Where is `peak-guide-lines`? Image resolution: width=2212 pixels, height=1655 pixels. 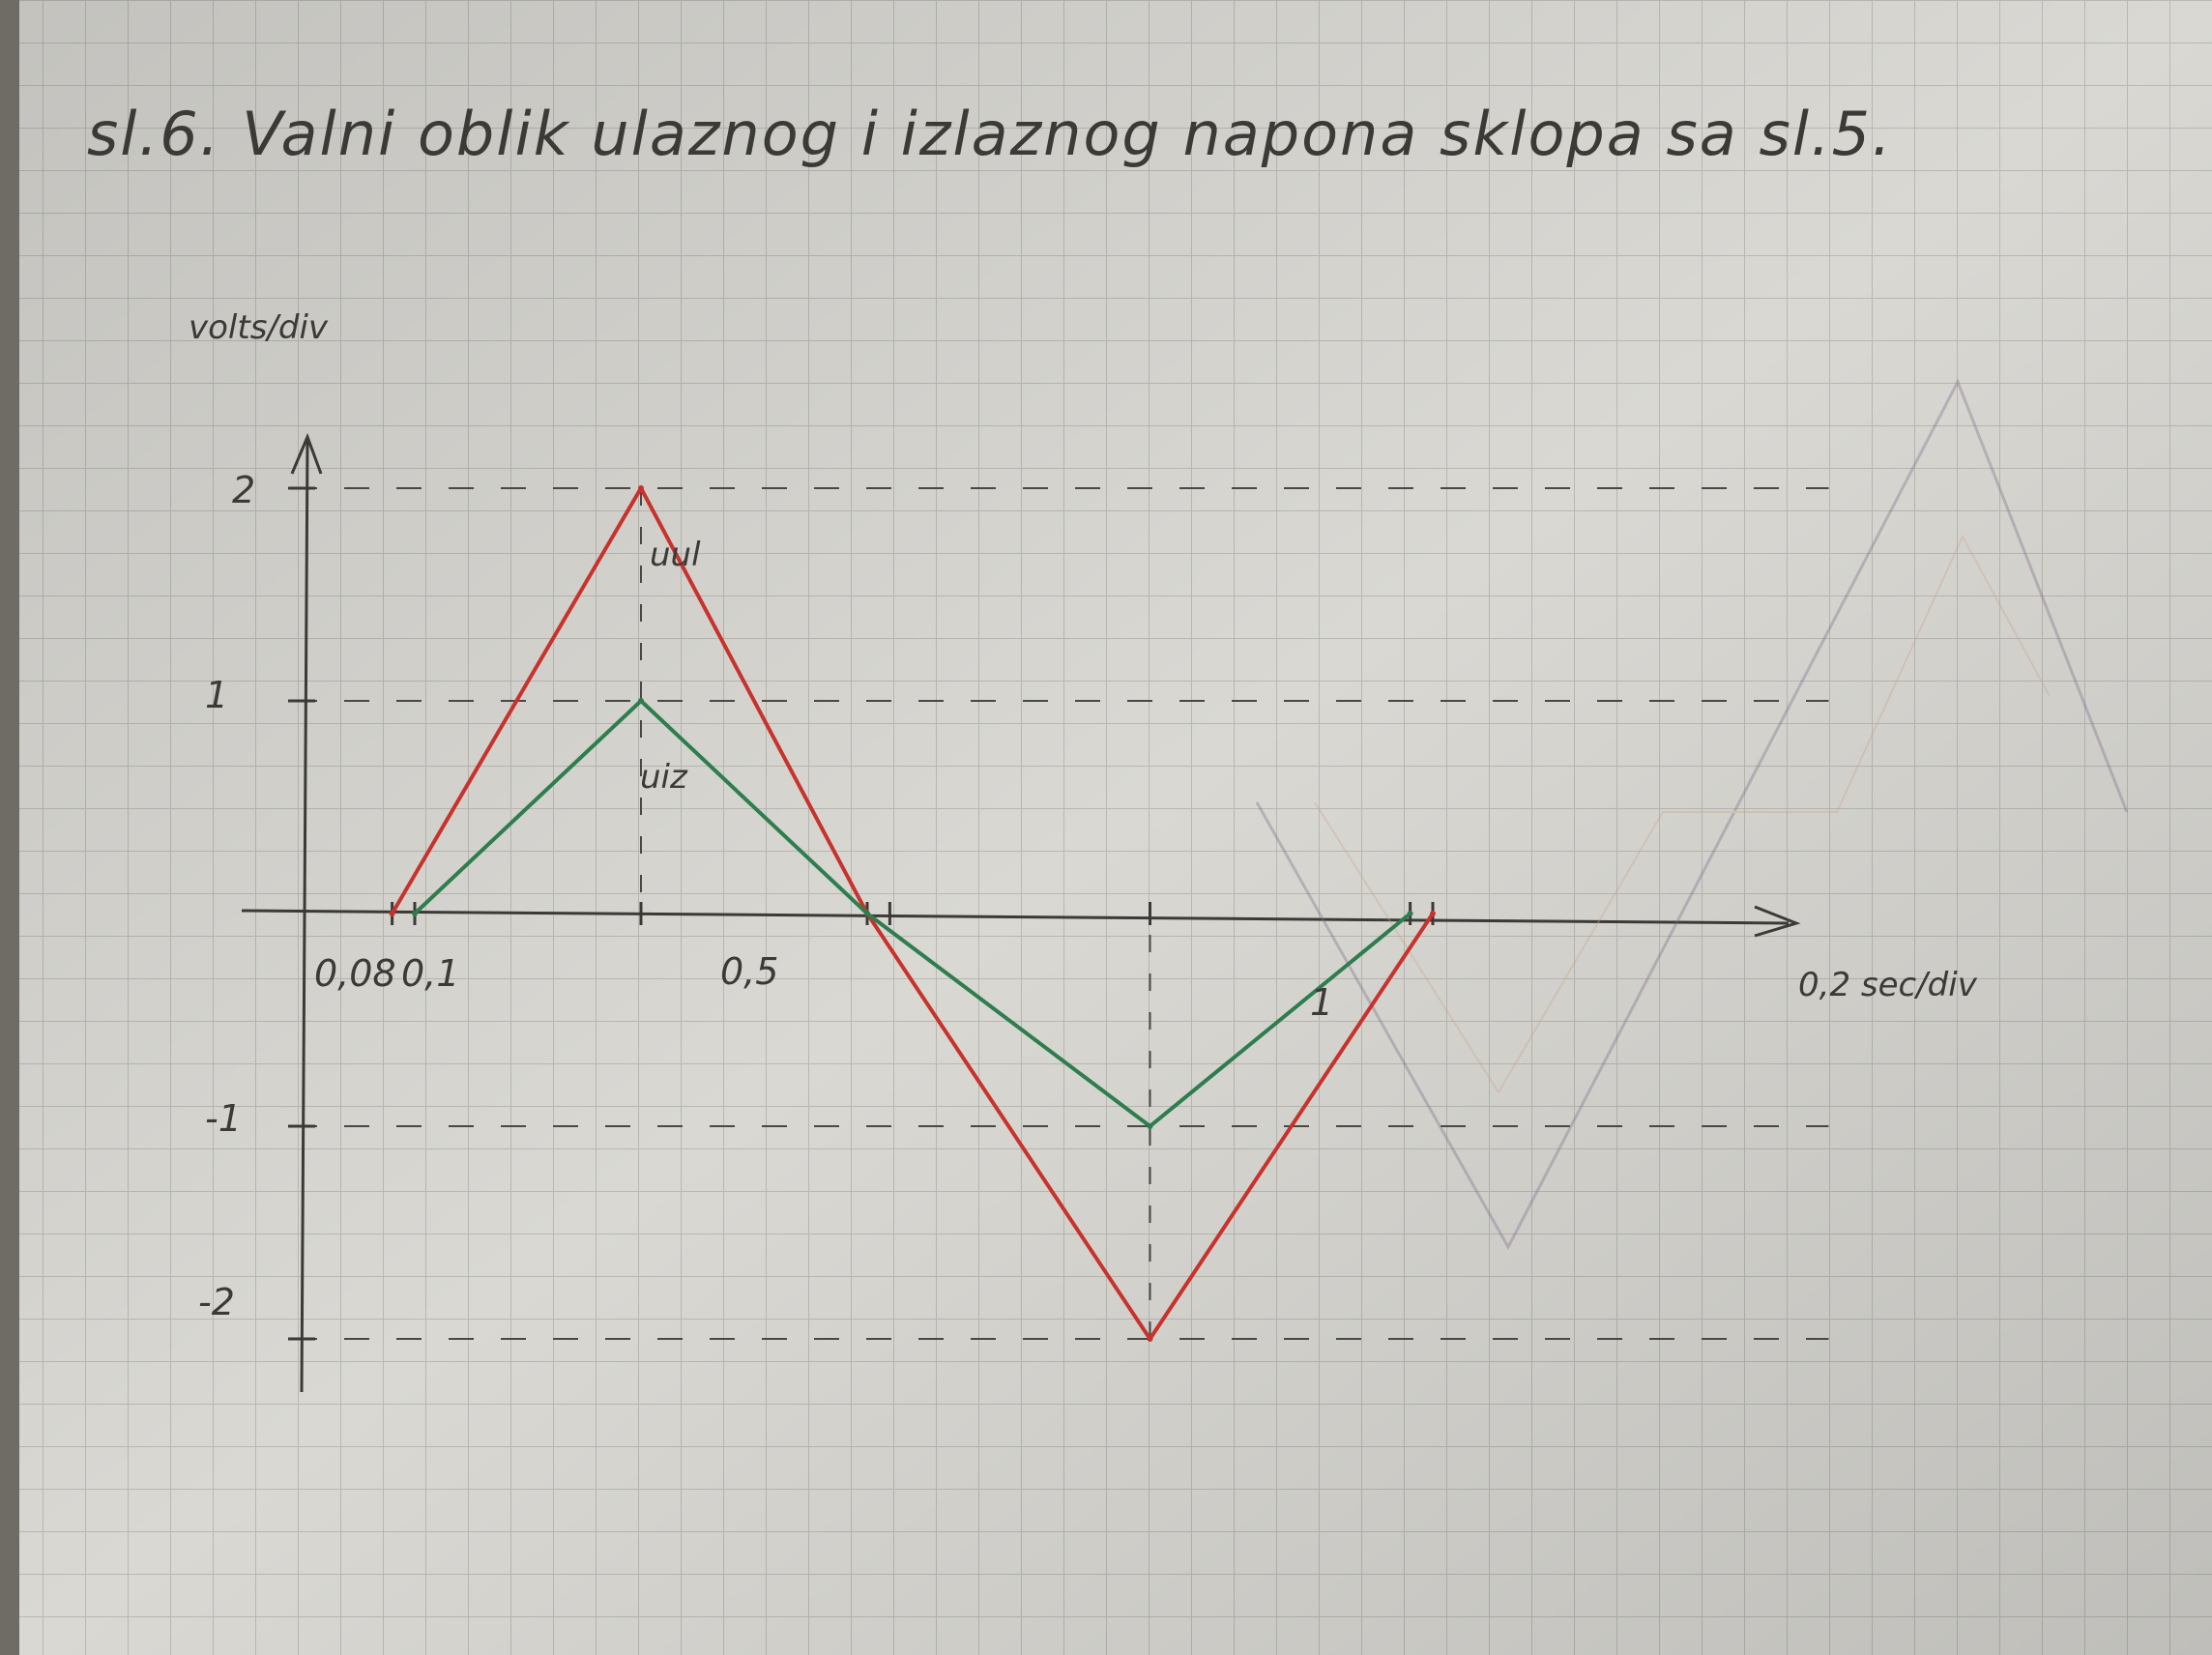 peak-guide-lines is located at coordinates (895, 913).